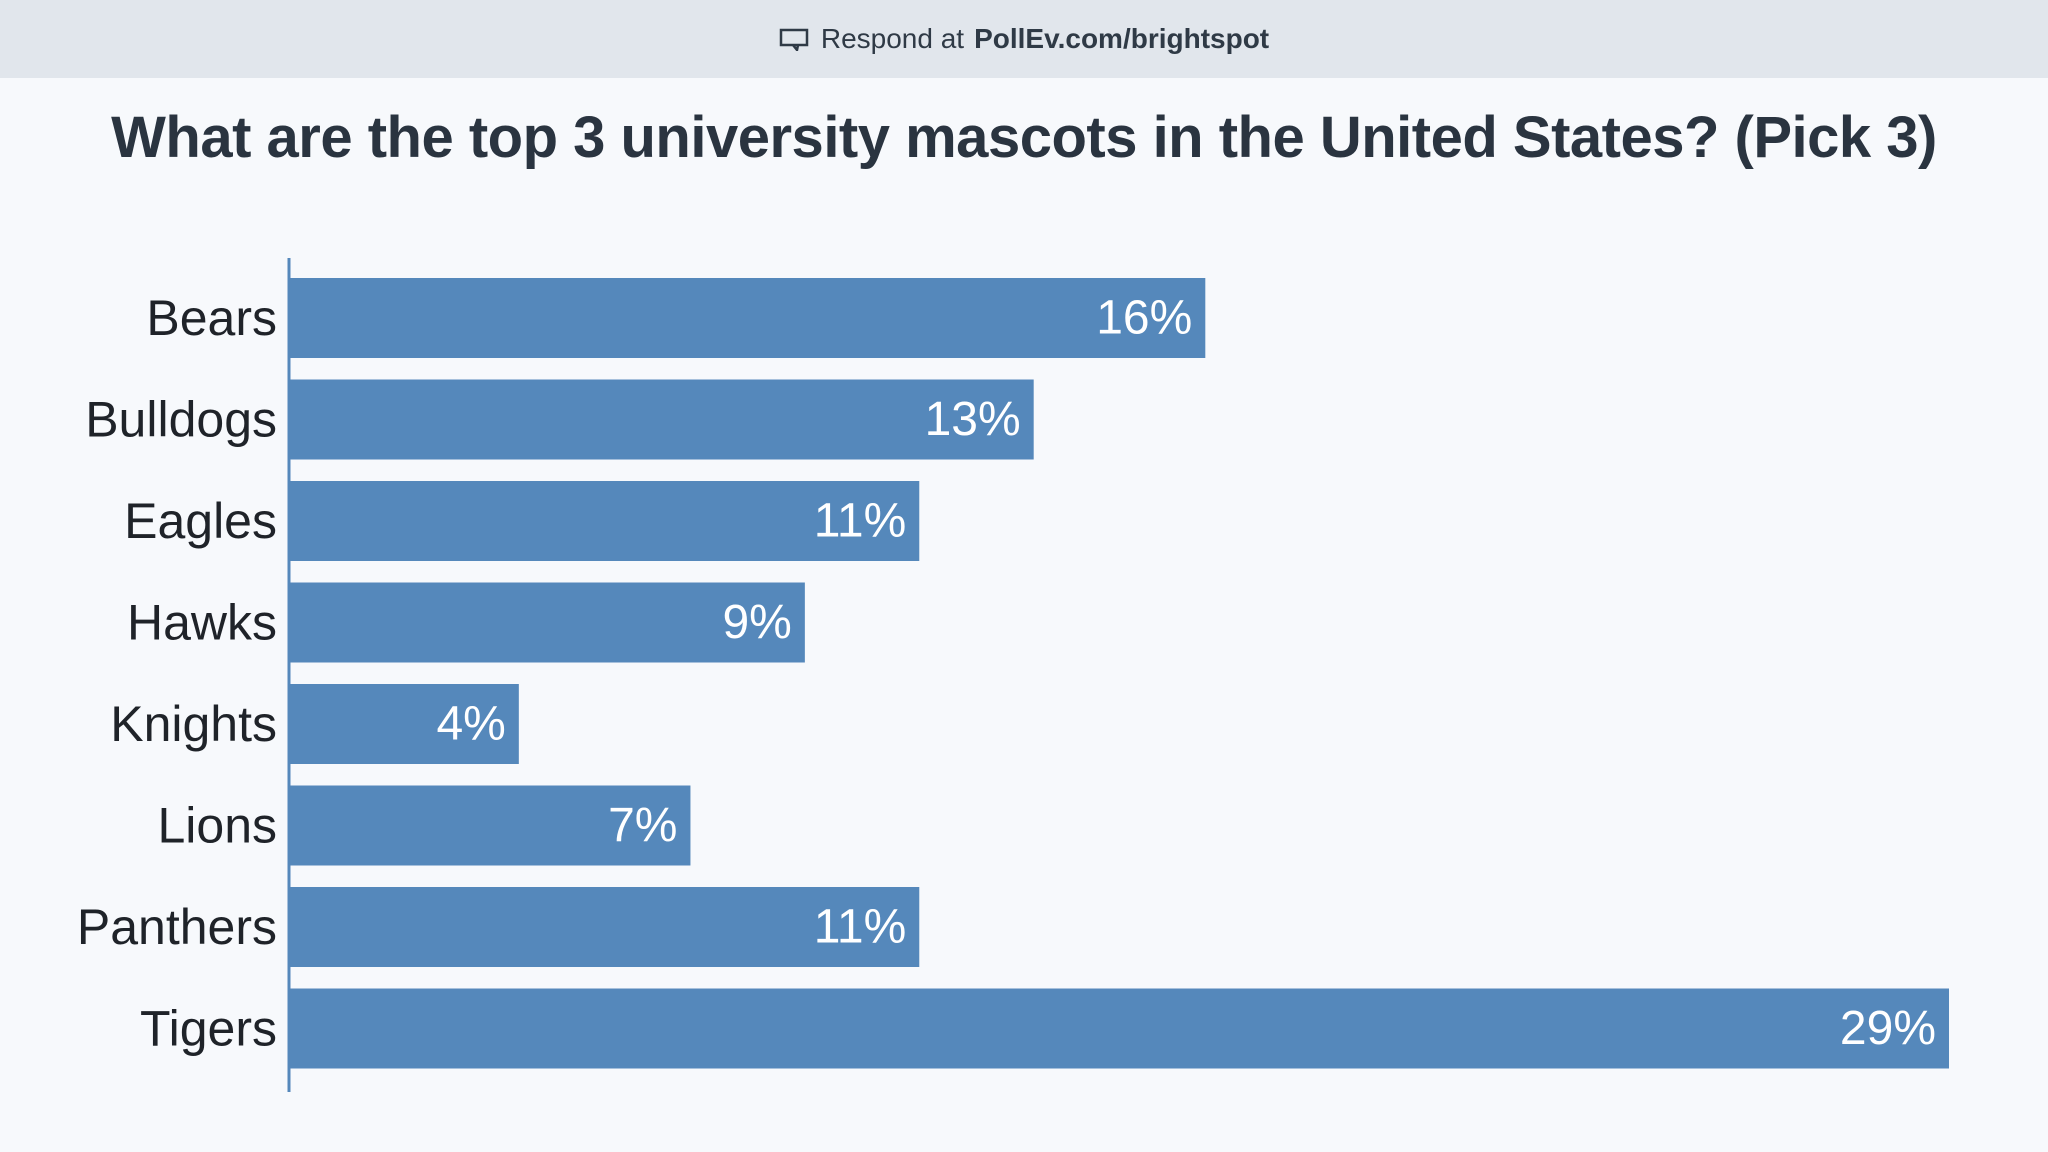  Describe the element at coordinates (794, 39) in the screenshot. I see `presentation-screen-icon` at that location.